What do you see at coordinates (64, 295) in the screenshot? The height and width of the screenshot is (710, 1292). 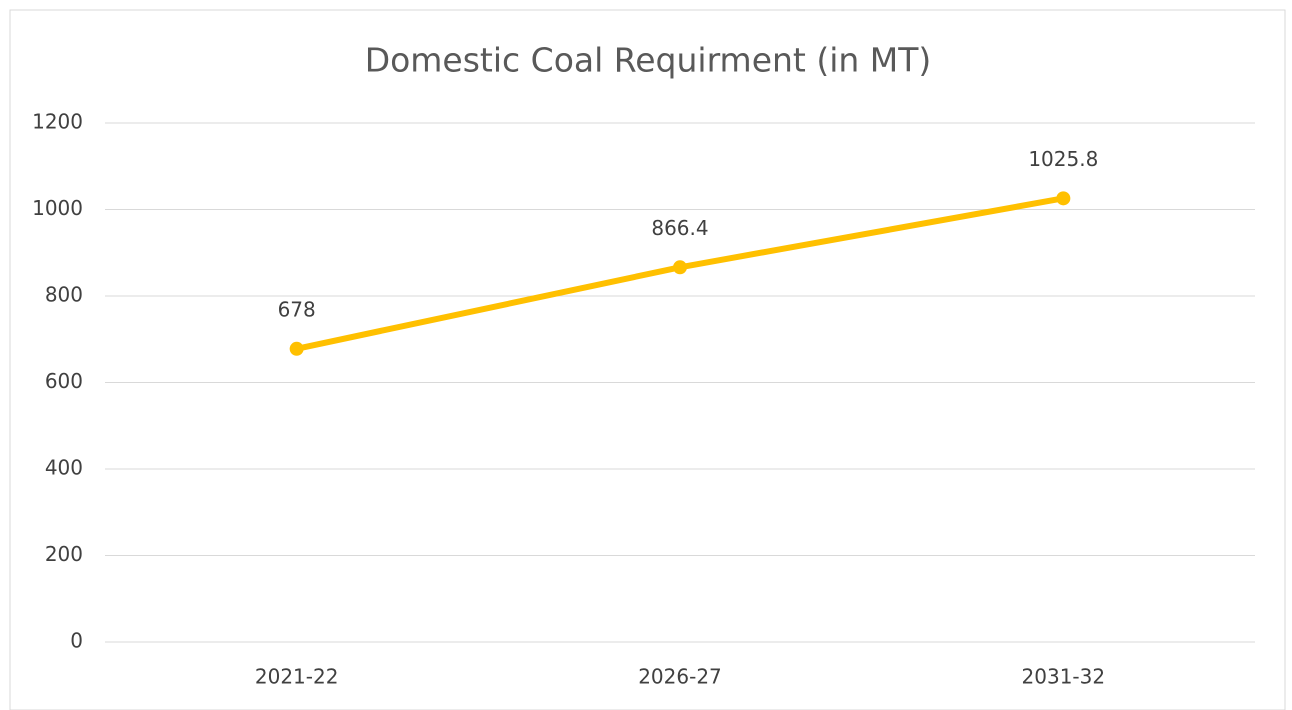 I see `y-tick-label: 800` at bounding box center [64, 295].